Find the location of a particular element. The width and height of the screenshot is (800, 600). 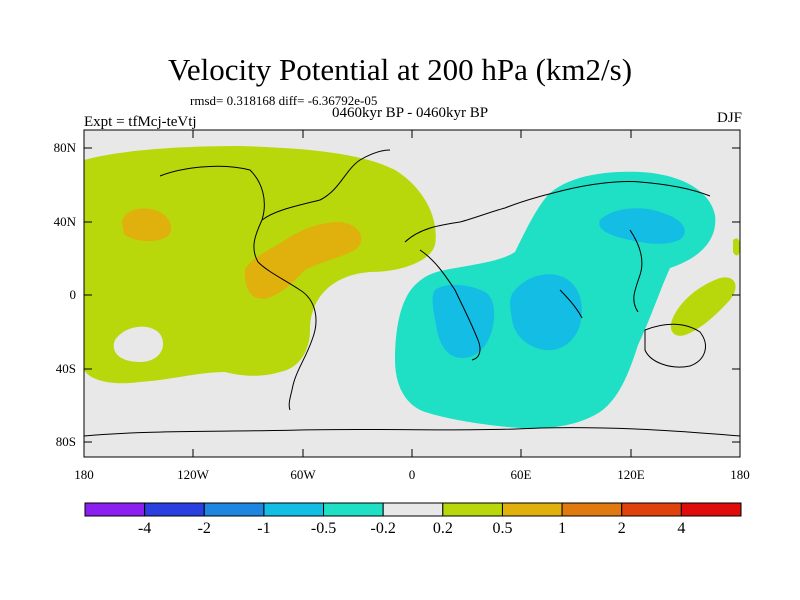

negative-mid-indian-ocean is located at coordinates (546, 312).